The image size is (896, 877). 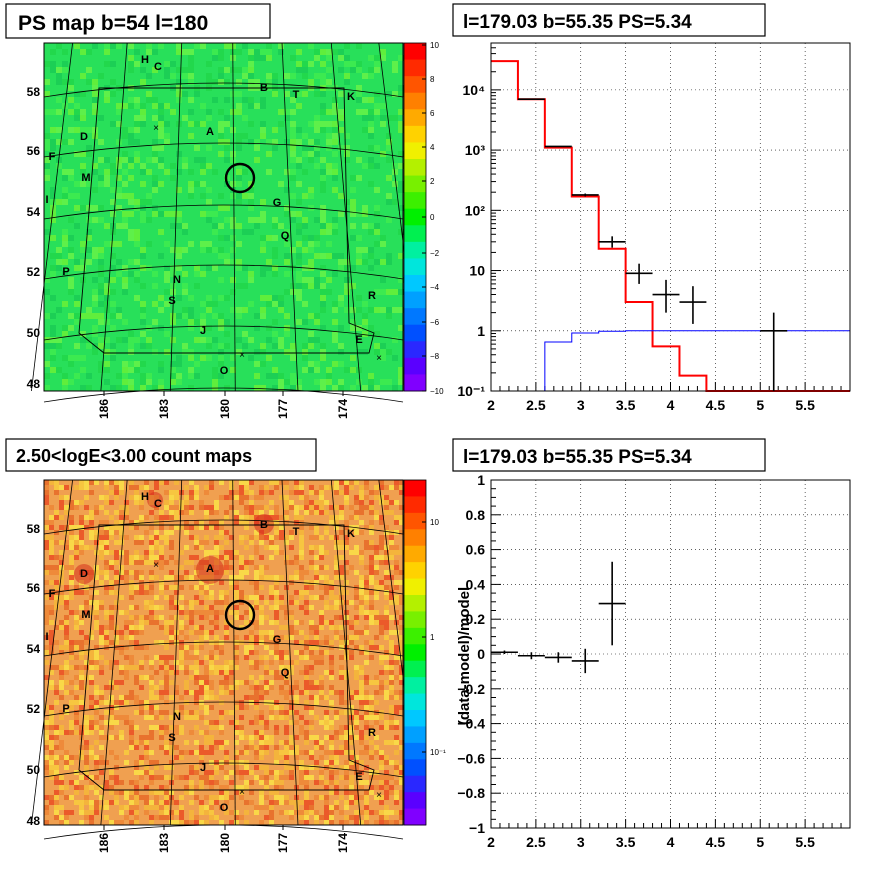 What do you see at coordinates (432, 79) in the screenshot?
I see `colorbar-tick-label: 8` at bounding box center [432, 79].